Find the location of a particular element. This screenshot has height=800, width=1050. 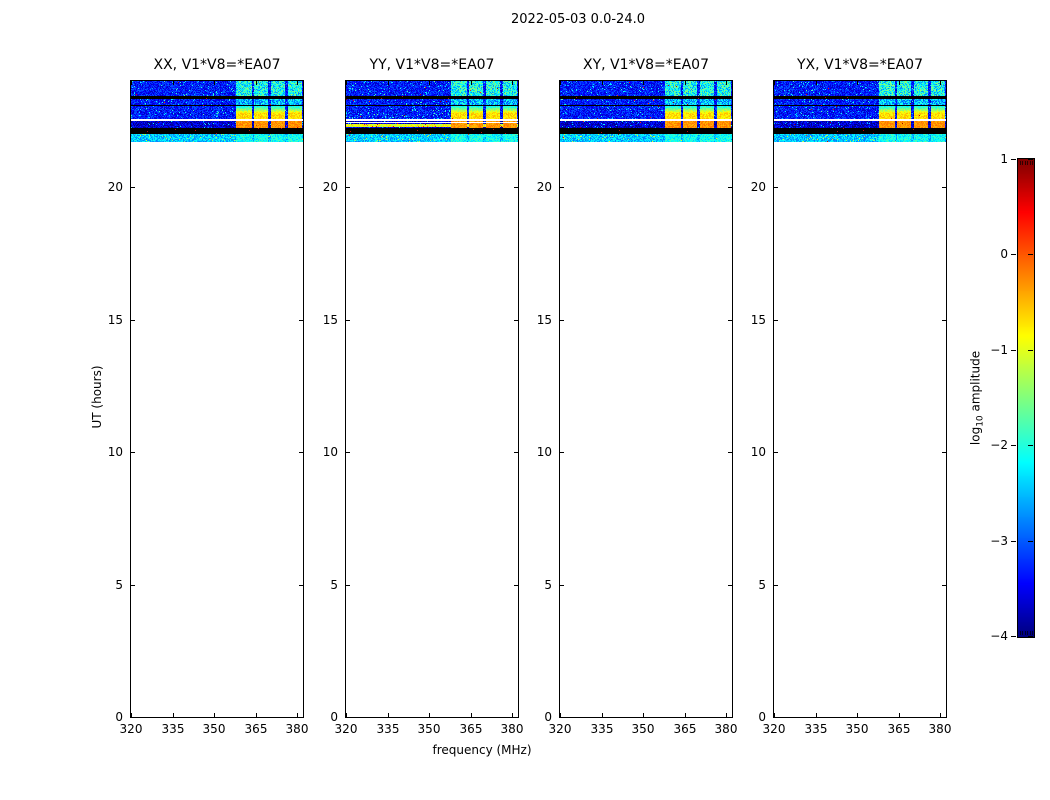

panel-title-XX: XX, V1*V8=*EA07 is located at coordinates (217, 65).